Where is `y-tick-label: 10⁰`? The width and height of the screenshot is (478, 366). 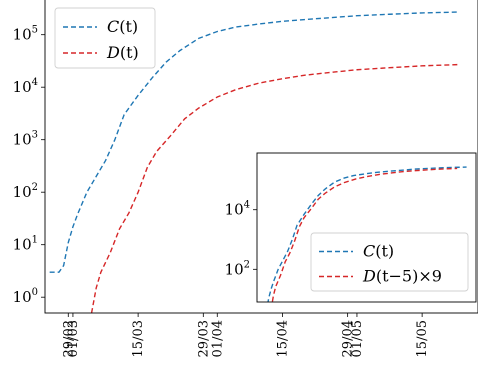 y-tick-label: 10⁰ is located at coordinates (25, 296).